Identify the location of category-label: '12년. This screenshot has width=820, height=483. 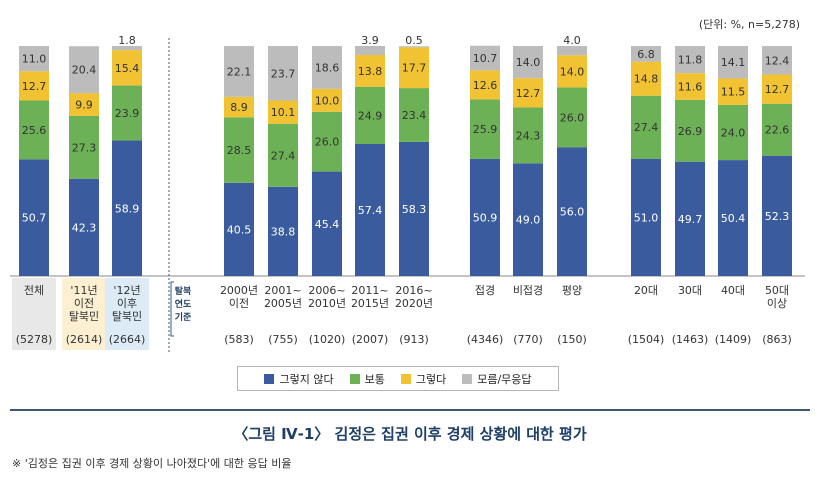
(126, 290).